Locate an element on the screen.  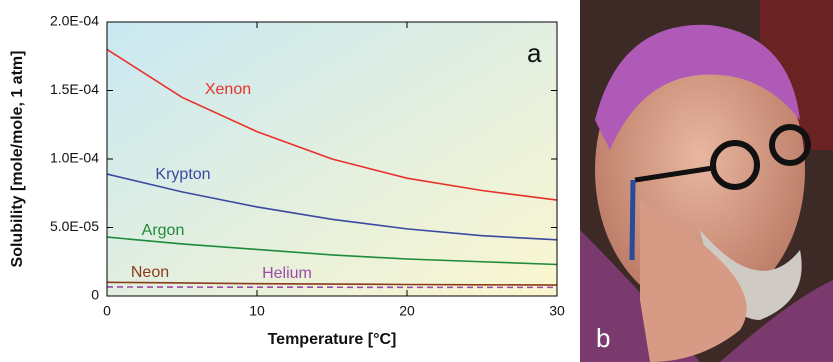
y-tick-label: 2.0E-04 is located at coordinates (74, 21).